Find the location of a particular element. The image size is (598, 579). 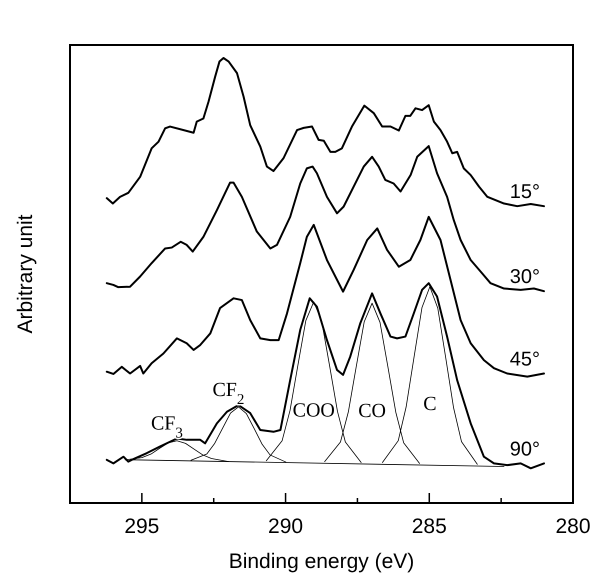

x-tick-label: 295 is located at coordinates (142, 526).